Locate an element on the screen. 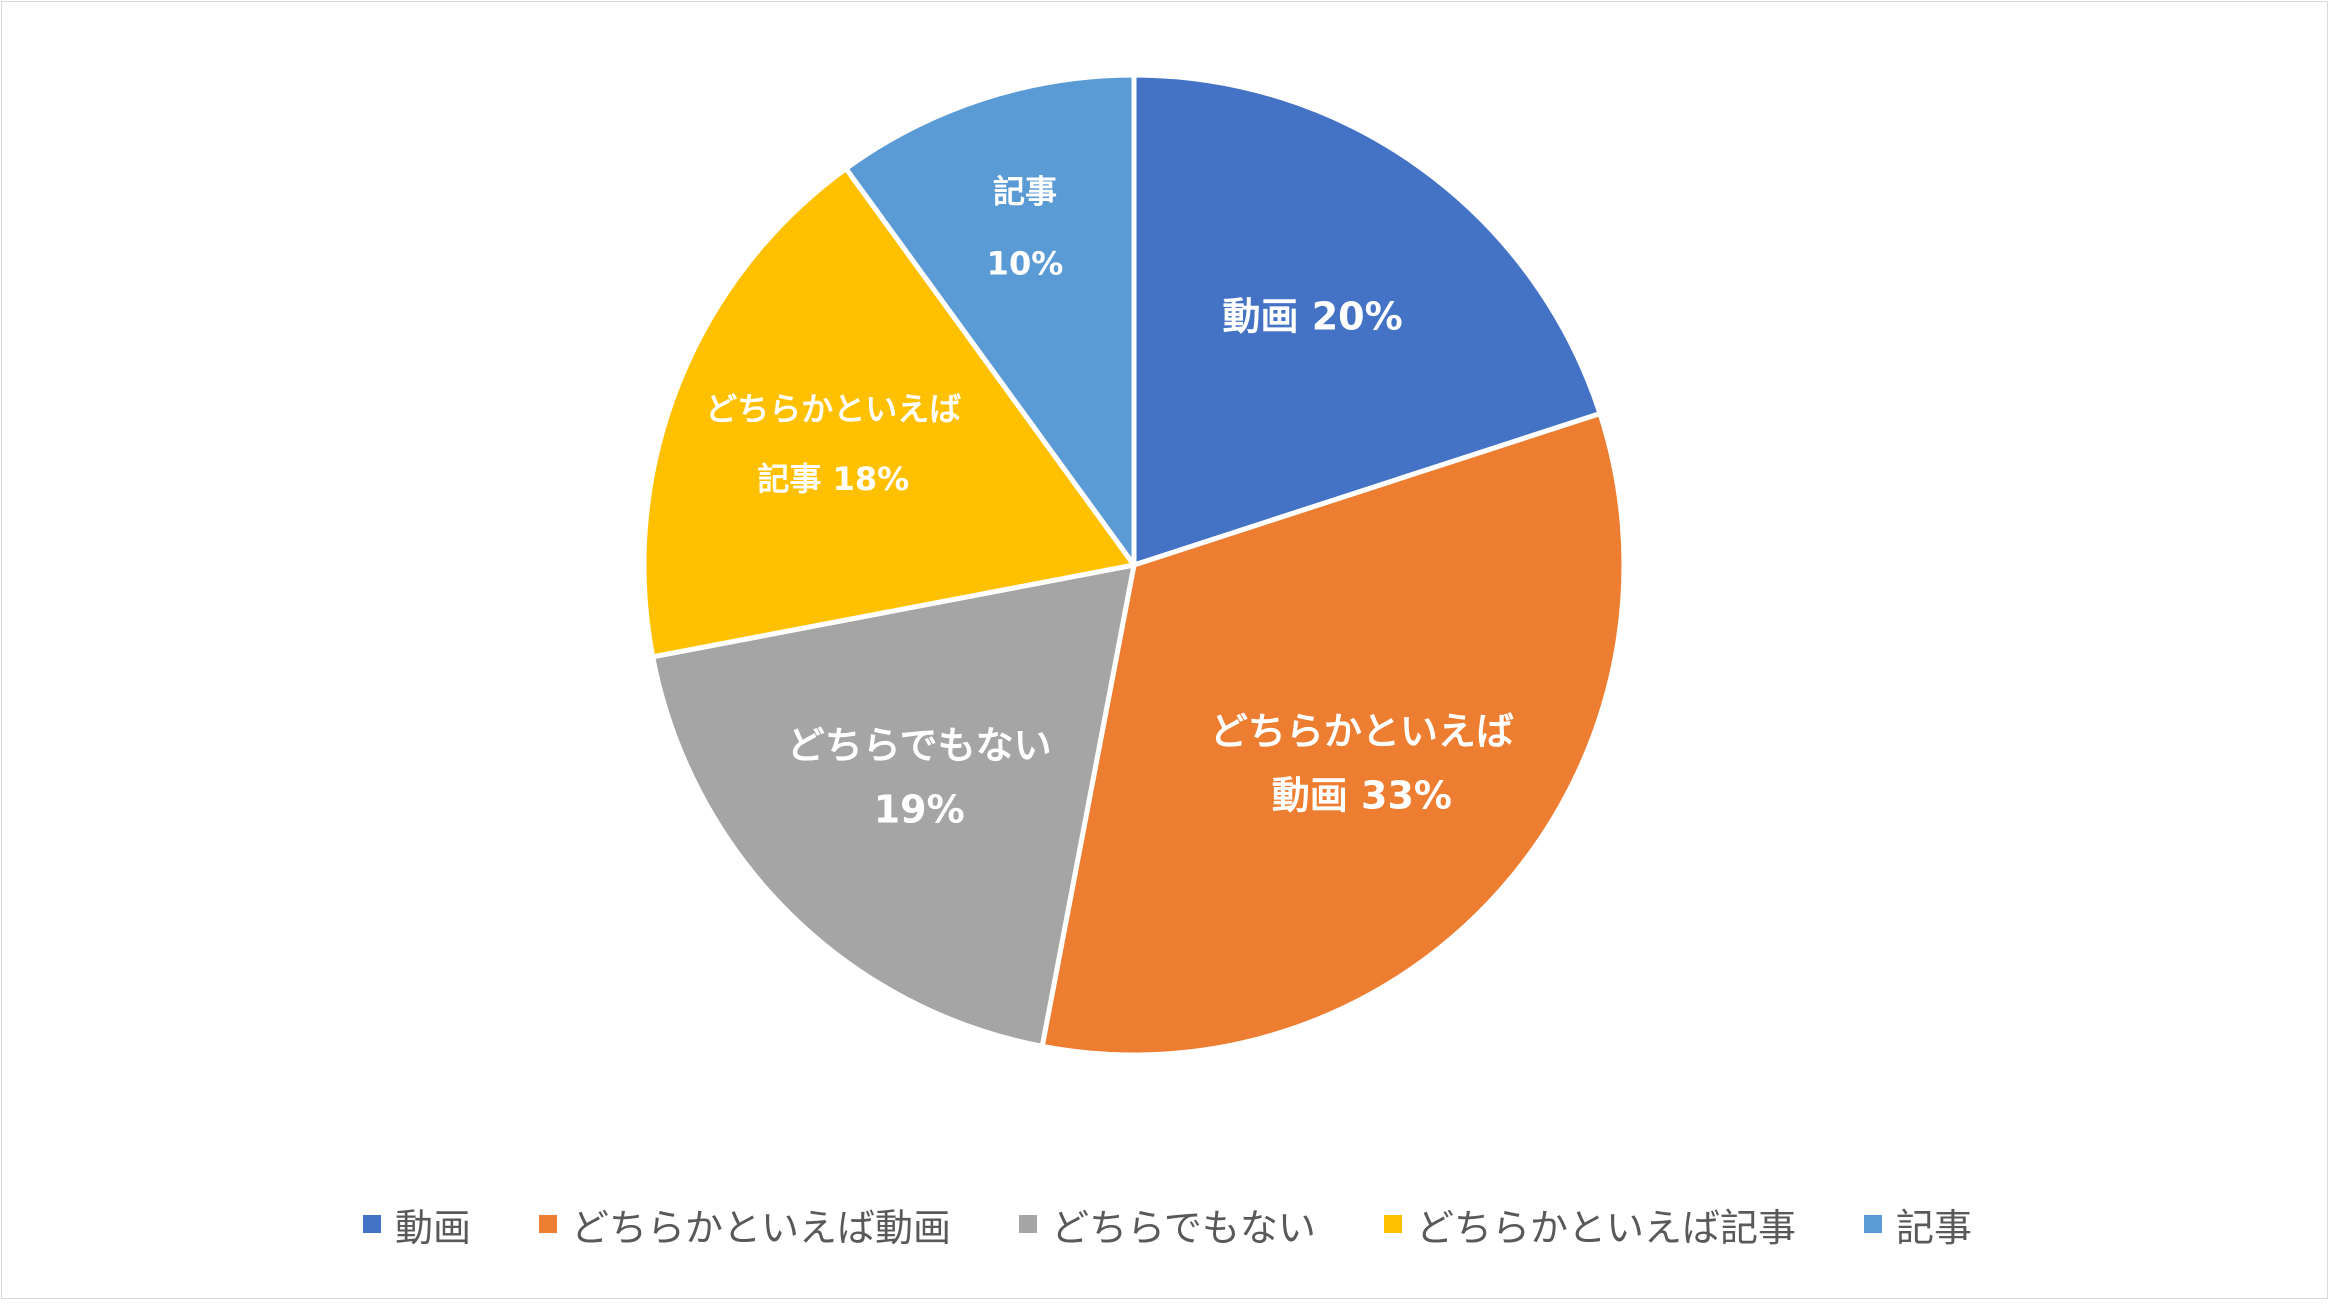  legend-label: どちらかといえば記事 is located at coordinates (1605, 1227).